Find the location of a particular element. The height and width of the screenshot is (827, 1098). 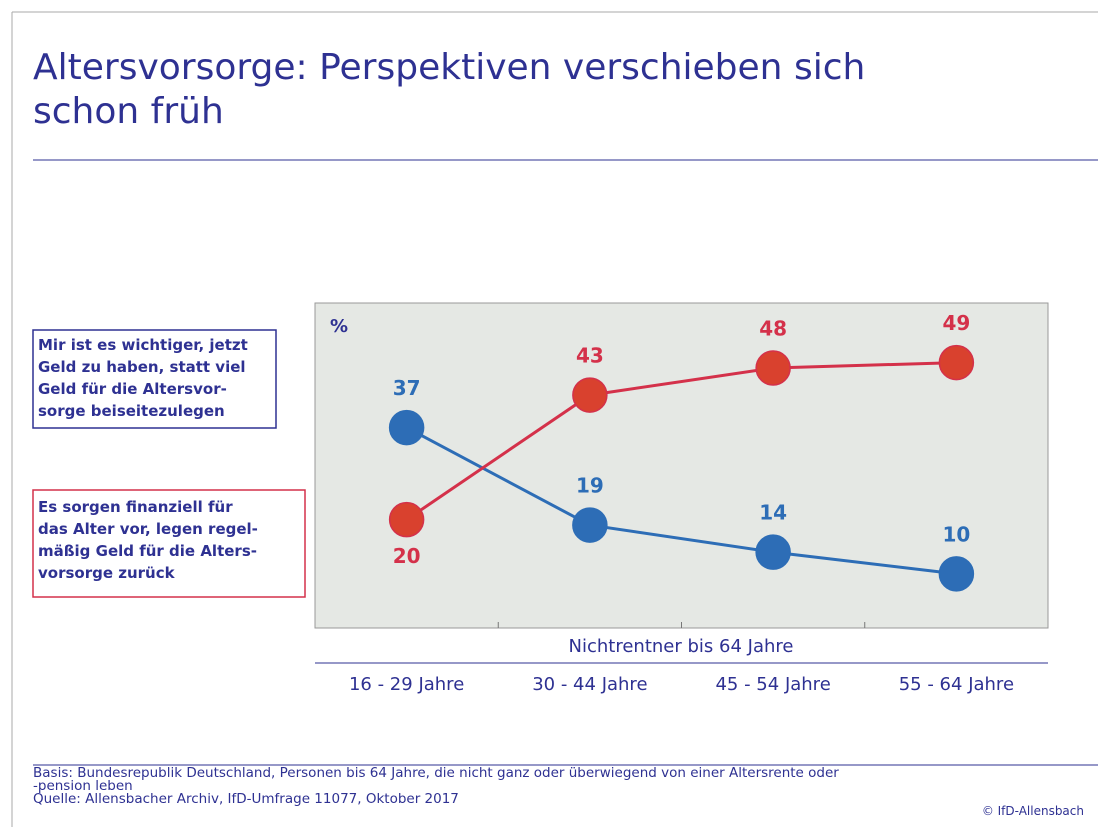

copyright: © IfD-Allensbach is located at coordinates (1032, 811).